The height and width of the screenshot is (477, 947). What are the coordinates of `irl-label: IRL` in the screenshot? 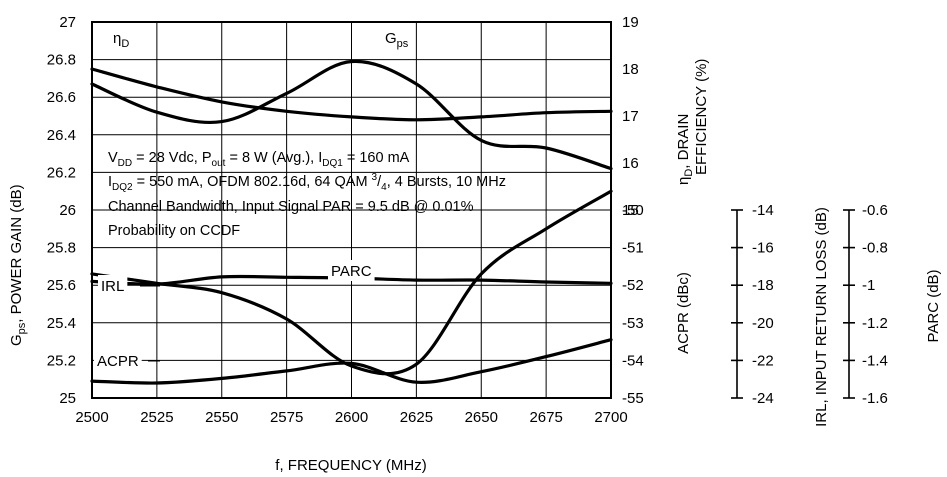 It's located at (129, 285).